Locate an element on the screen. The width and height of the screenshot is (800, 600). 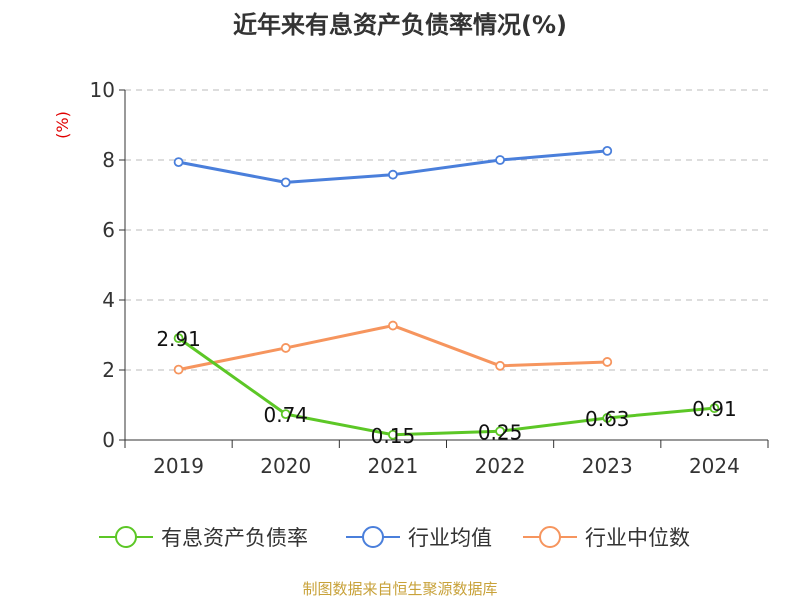
source-note: 制图数据来自恒生聚源数据库 is located at coordinates (399, 589).